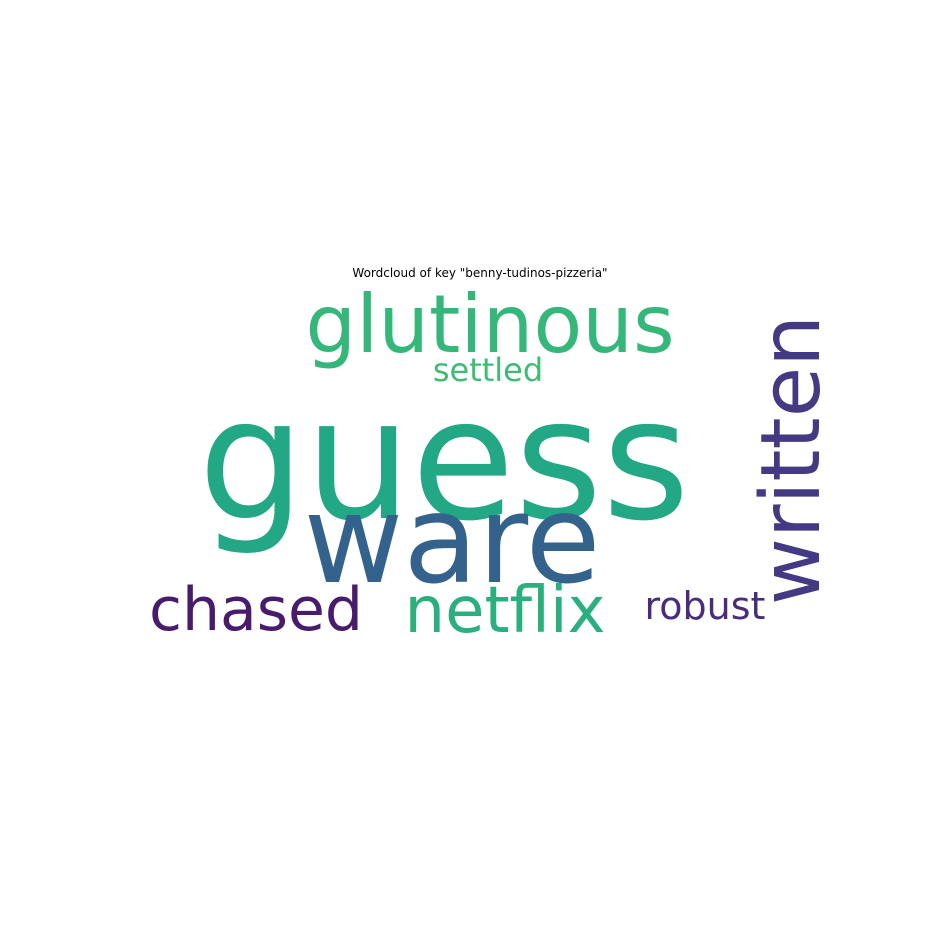 The width and height of the screenshot is (936, 936). Describe the element at coordinates (488, 370) in the screenshot. I see `word-settled: settled` at that location.